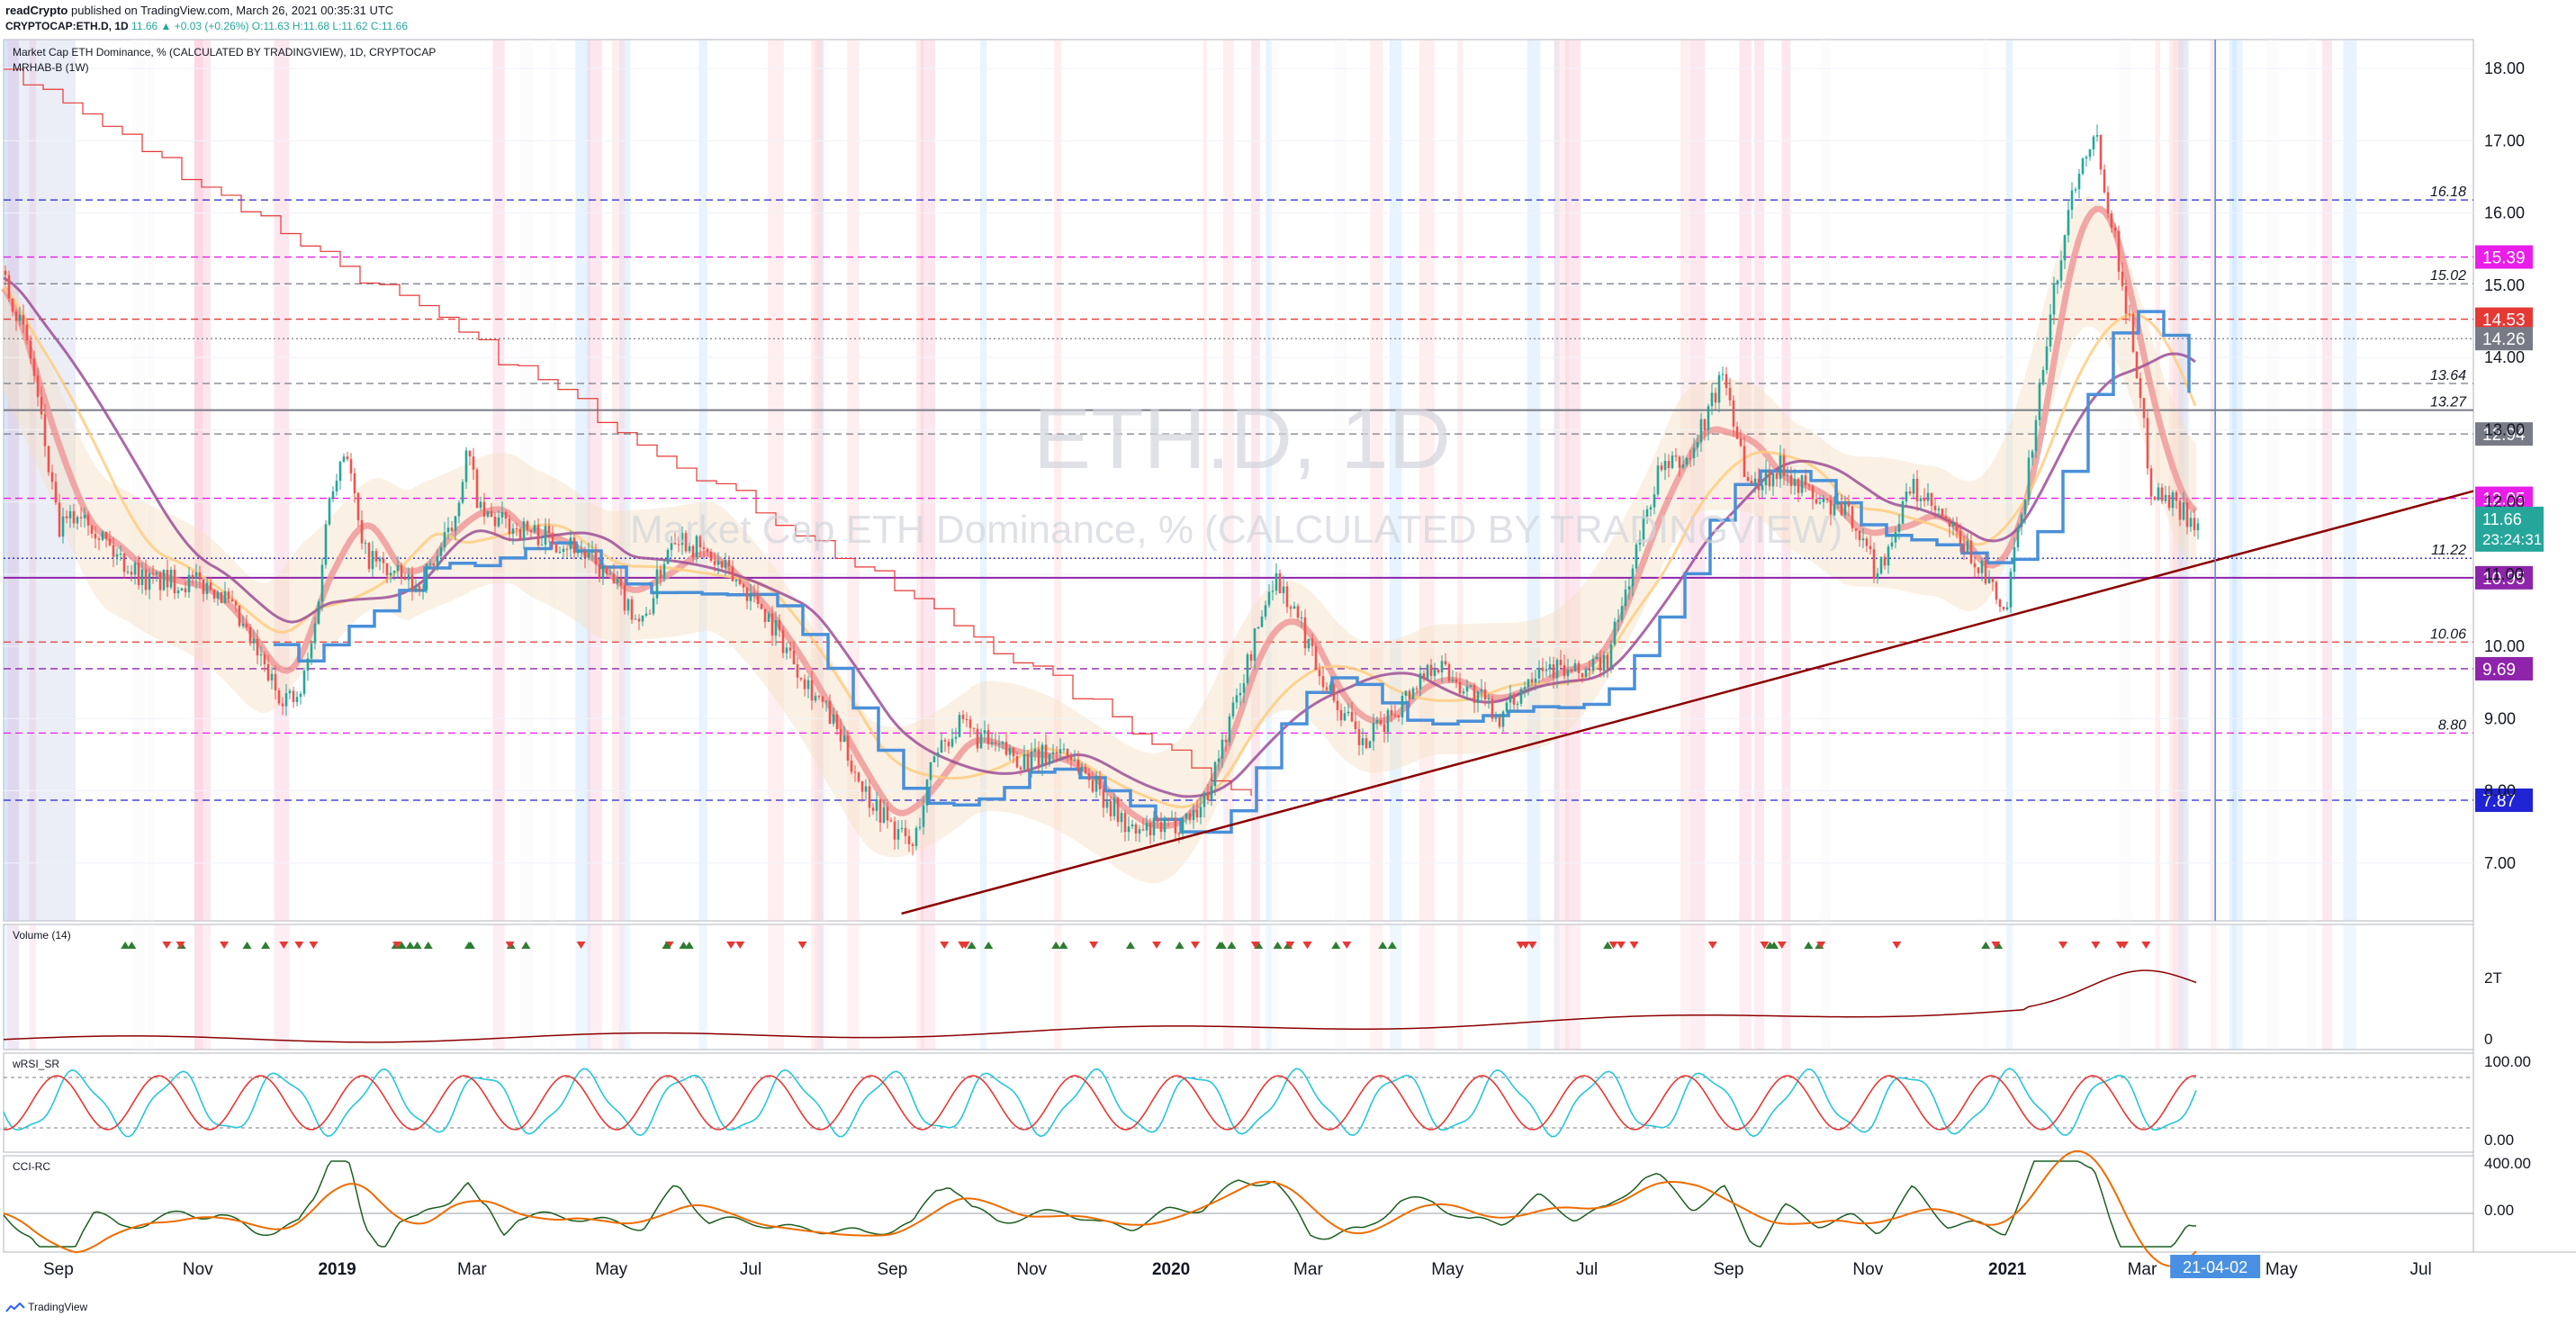  What do you see at coordinates (2448, 192) in the screenshot?
I see `level-label: 16.18` at bounding box center [2448, 192].